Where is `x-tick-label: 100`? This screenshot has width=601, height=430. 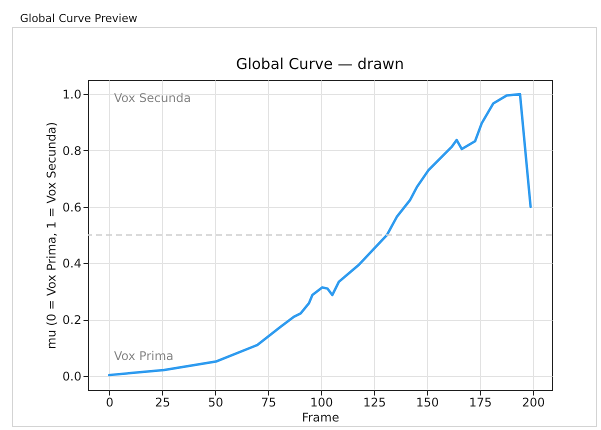 x-tick-label: 100 is located at coordinates (322, 403).